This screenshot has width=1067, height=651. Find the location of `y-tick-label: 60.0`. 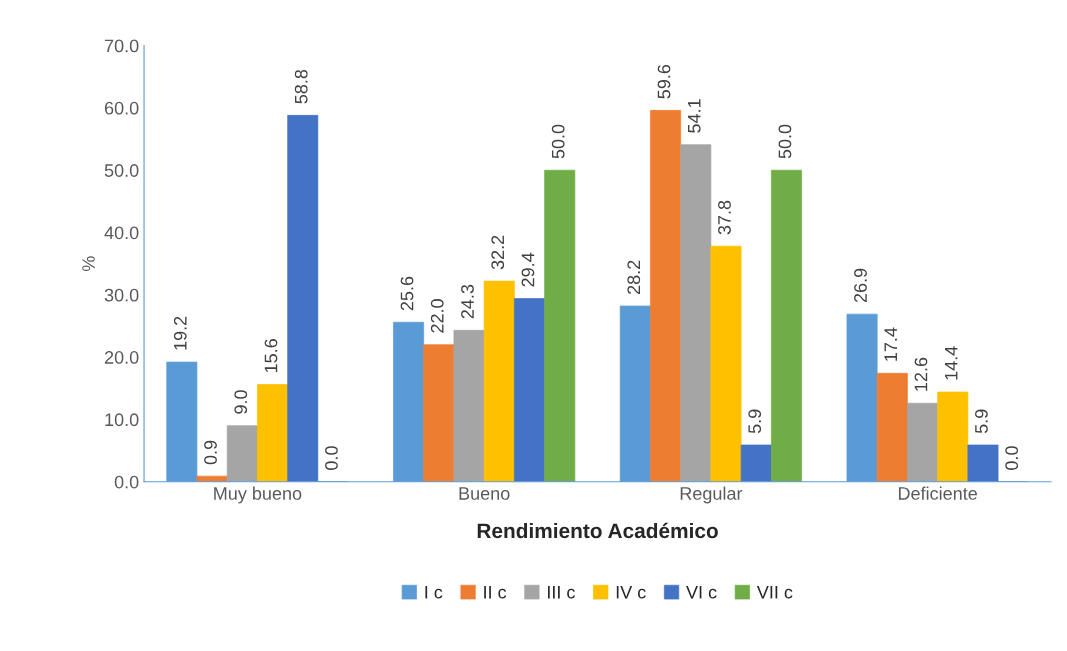

y-tick-label: 60.0 is located at coordinates (121, 108).